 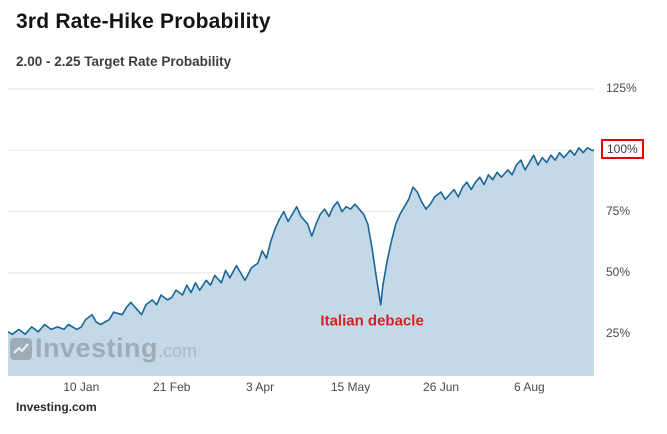 I want to click on investing-logo-icon, so click(x=21, y=349).